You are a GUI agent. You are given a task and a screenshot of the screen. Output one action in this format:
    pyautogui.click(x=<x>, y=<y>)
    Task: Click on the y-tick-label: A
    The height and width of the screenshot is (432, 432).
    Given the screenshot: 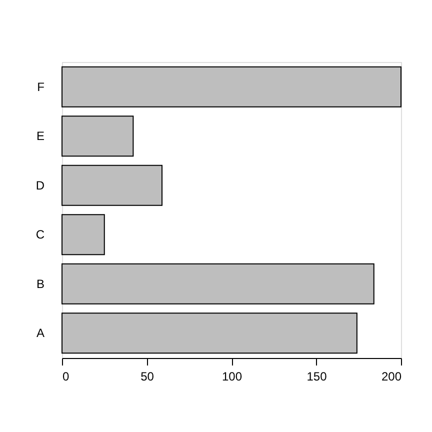 What is the action you would take?
    pyautogui.click(x=40, y=333)
    